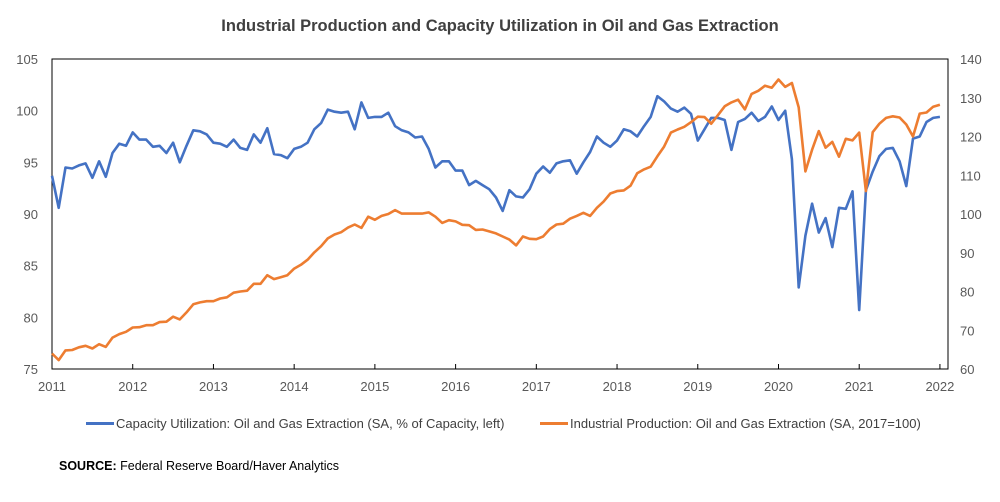 This screenshot has height=502, width=1000. What do you see at coordinates (617, 386) in the screenshot?
I see `x-tick-label: 2018` at bounding box center [617, 386].